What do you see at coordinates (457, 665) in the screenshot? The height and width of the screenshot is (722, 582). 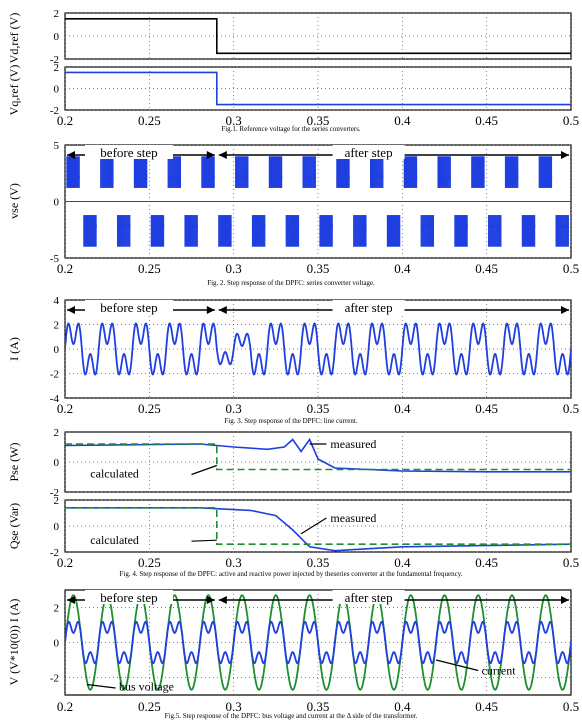 I see `current-pointer` at bounding box center [457, 665].